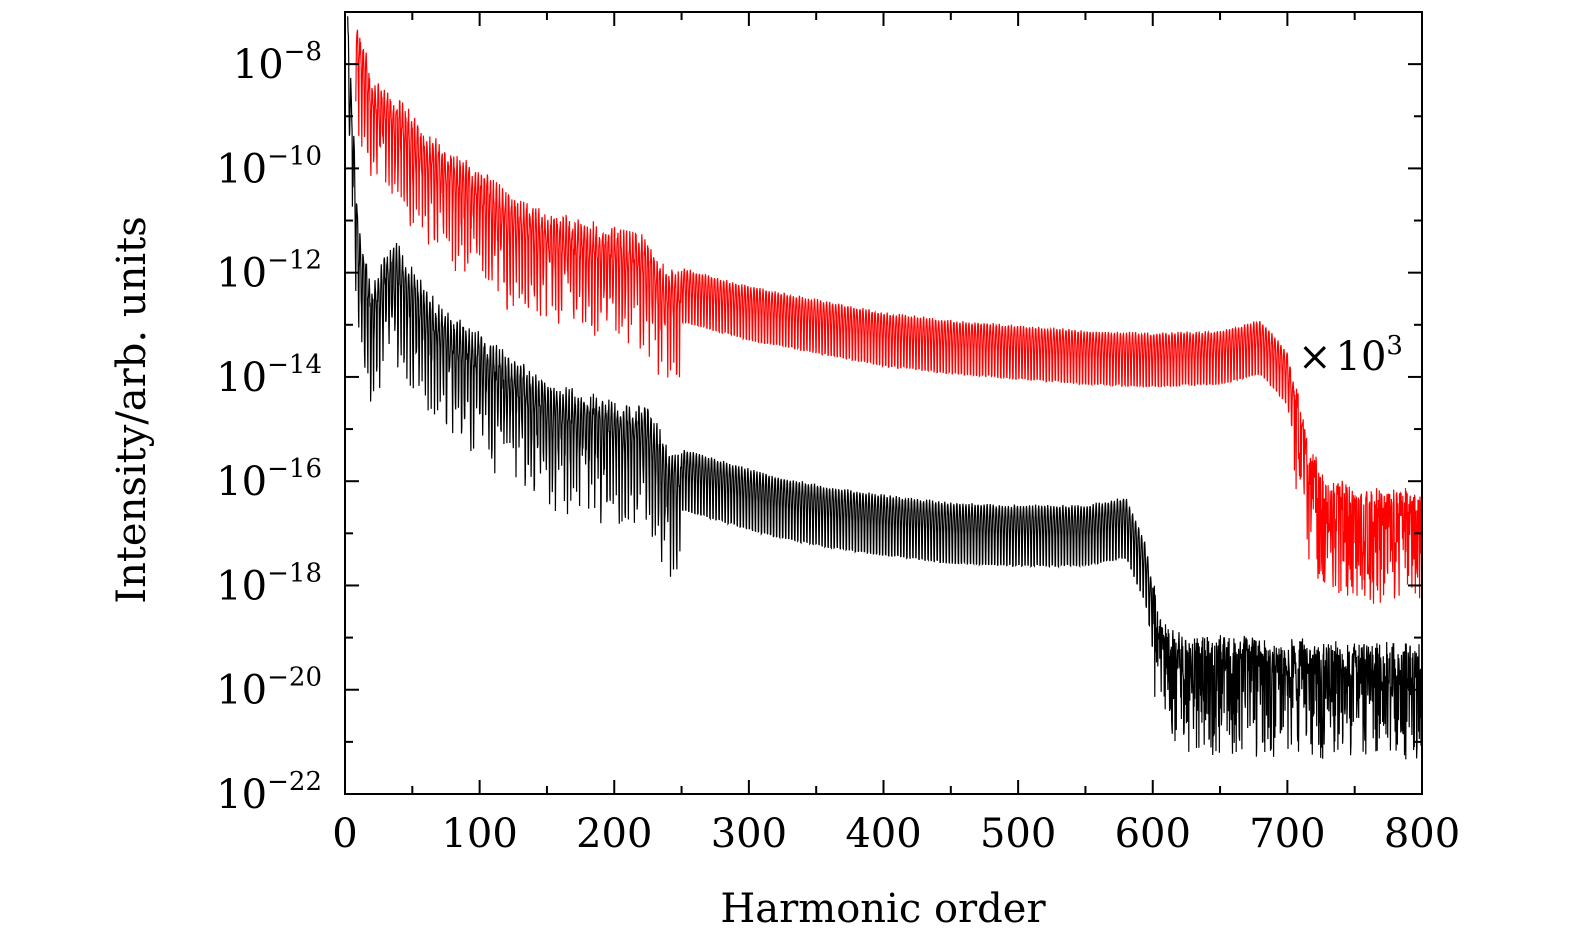 The image size is (1575, 947). What do you see at coordinates (1422, 834) in the screenshot?
I see `x-tick-label: 800` at bounding box center [1422, 834].